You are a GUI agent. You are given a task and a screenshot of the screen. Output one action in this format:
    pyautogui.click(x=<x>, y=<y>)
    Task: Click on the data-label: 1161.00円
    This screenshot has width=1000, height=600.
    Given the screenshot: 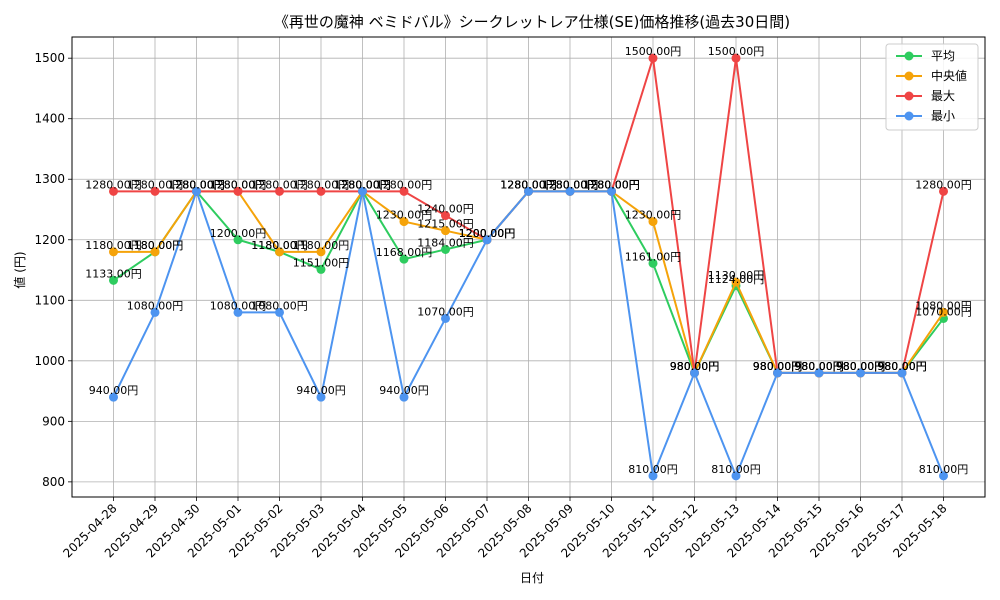 What is the action you would take?
    pyautogui.click(x=653, y=256)
    